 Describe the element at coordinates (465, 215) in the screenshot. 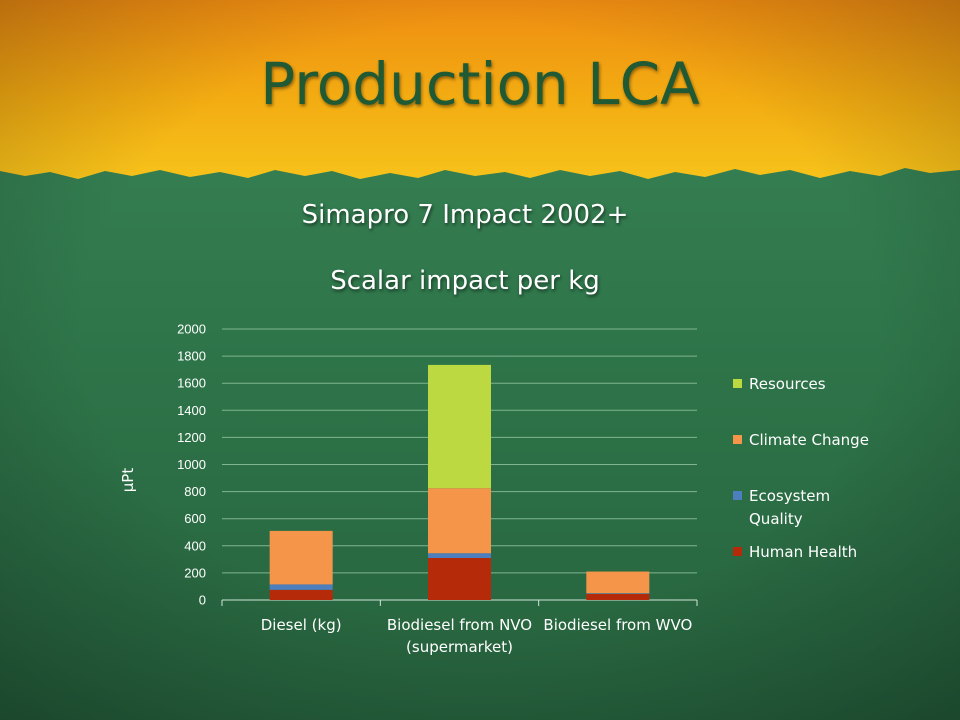

I see `chart-subtitle-method: Simapro 7 Impact 2002+` at that location.